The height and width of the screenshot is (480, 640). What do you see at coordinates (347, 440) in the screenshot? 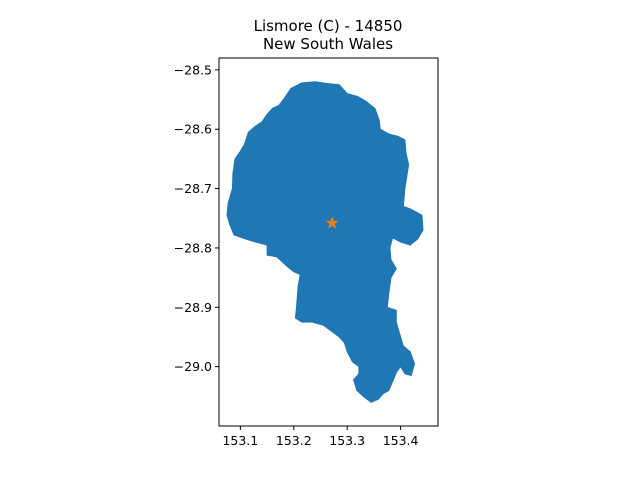
I see `x-tick-label: 153.3` at bounding box center [347, 440].